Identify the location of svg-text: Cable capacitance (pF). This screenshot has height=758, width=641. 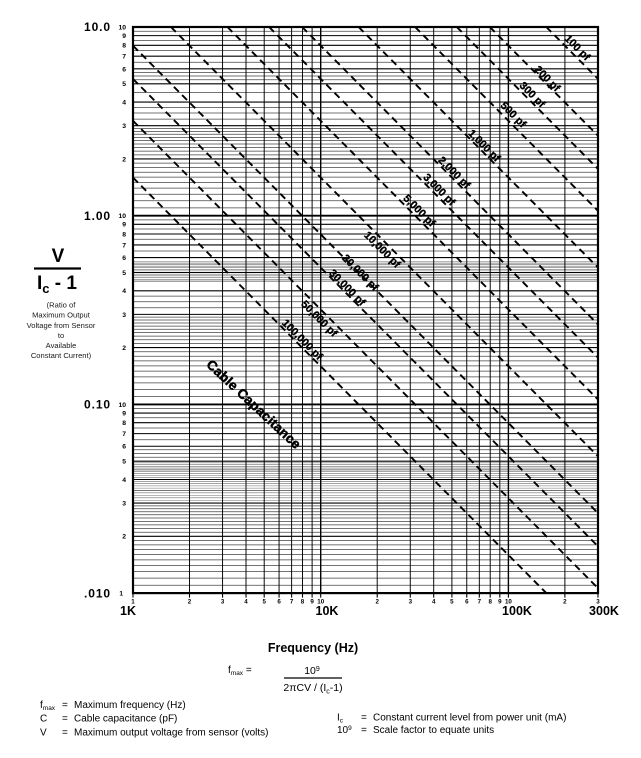
(125, 719).